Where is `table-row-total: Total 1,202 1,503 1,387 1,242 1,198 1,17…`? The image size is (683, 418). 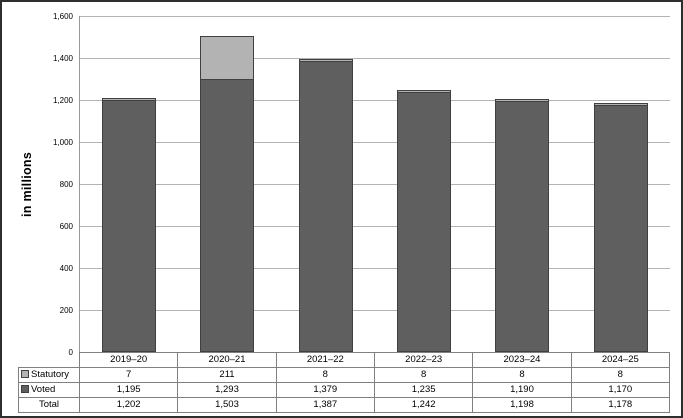 table-row-total: Total 1,202 1,503 1,387 1,242 1,198 1,17… is located at coordinates (344, 405).